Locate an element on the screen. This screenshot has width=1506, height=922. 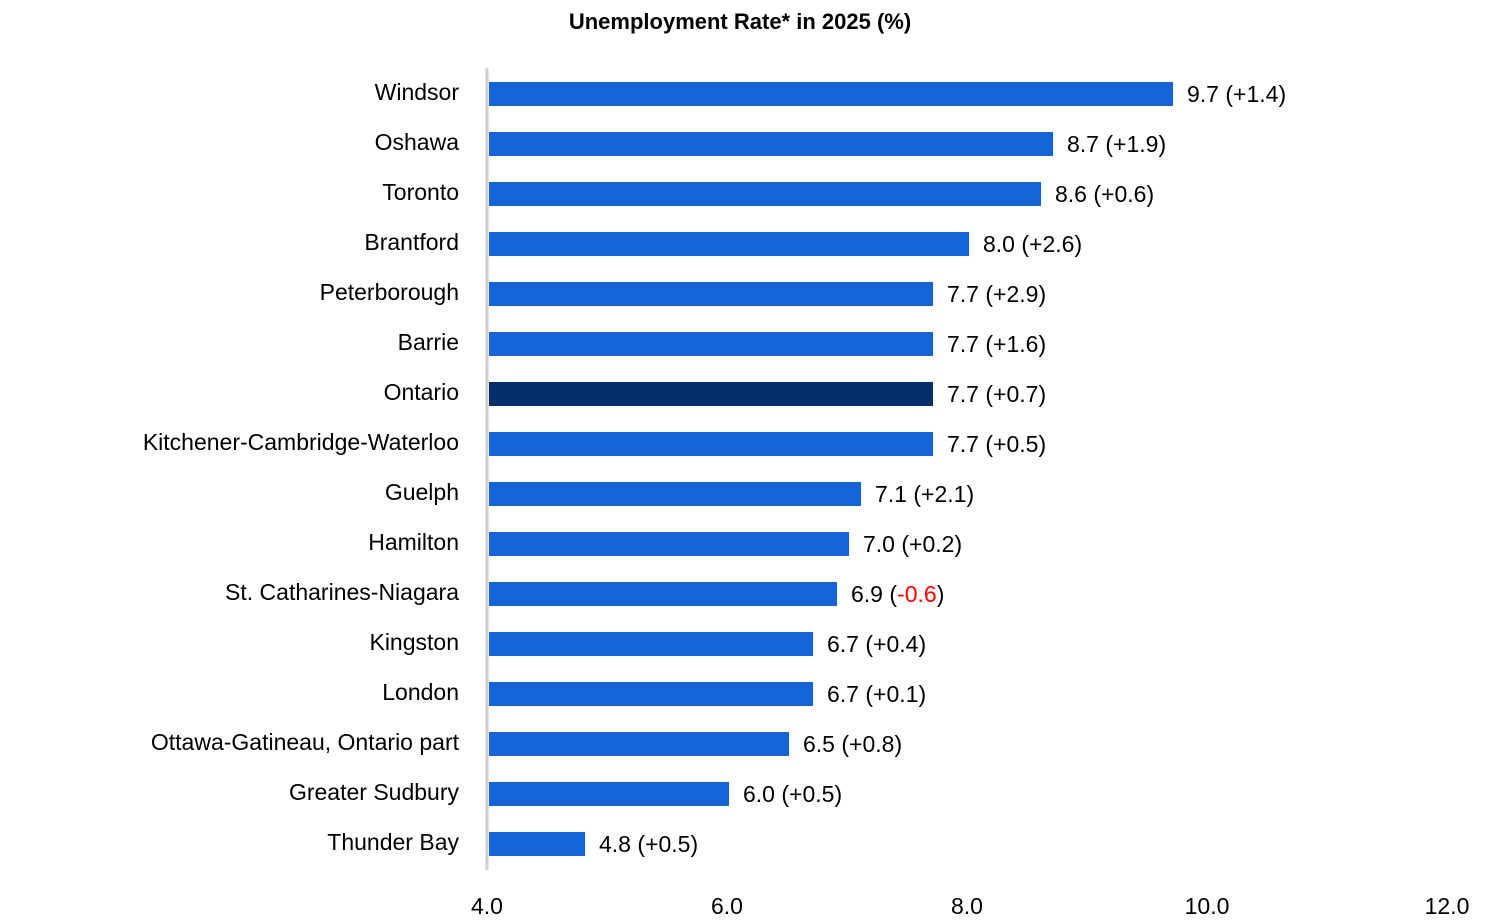
change-text: +2.1 is located at coordinates (943, 494).